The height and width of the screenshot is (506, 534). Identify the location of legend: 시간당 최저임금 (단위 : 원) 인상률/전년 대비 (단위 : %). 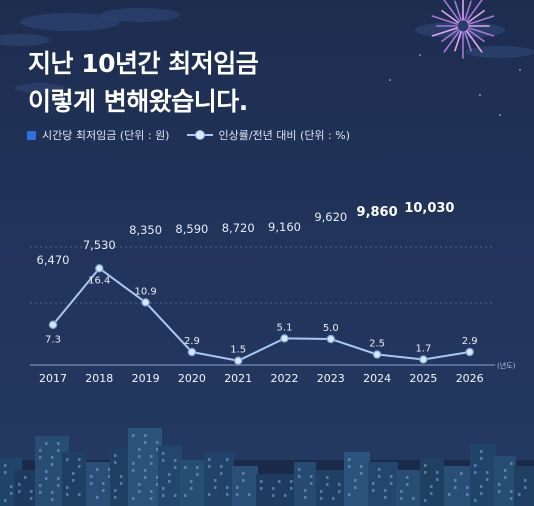
(188, 135).